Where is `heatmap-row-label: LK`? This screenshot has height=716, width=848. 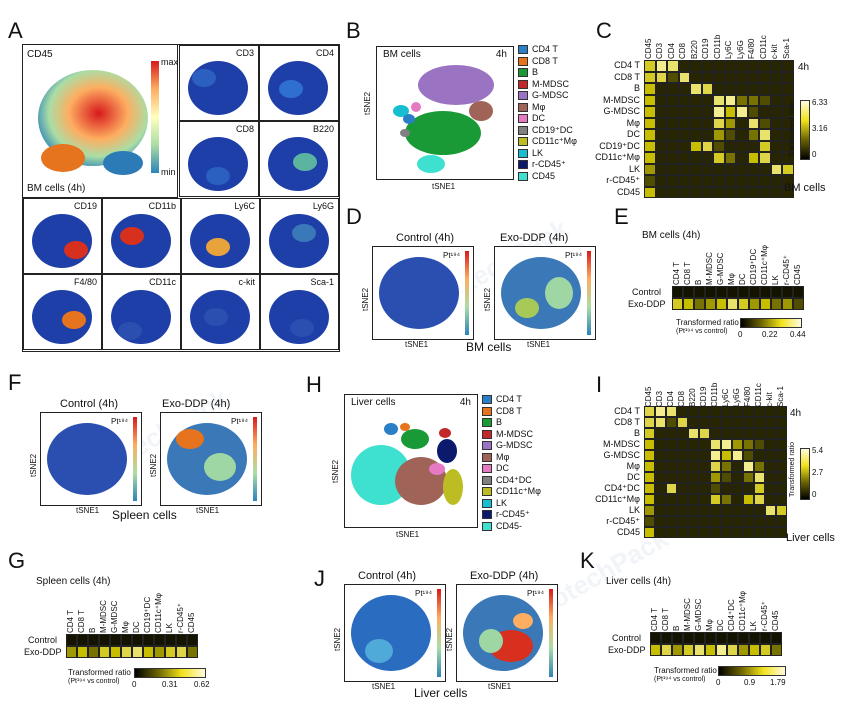 heatmap-row-label: LK is located at coordinates (634, 510).